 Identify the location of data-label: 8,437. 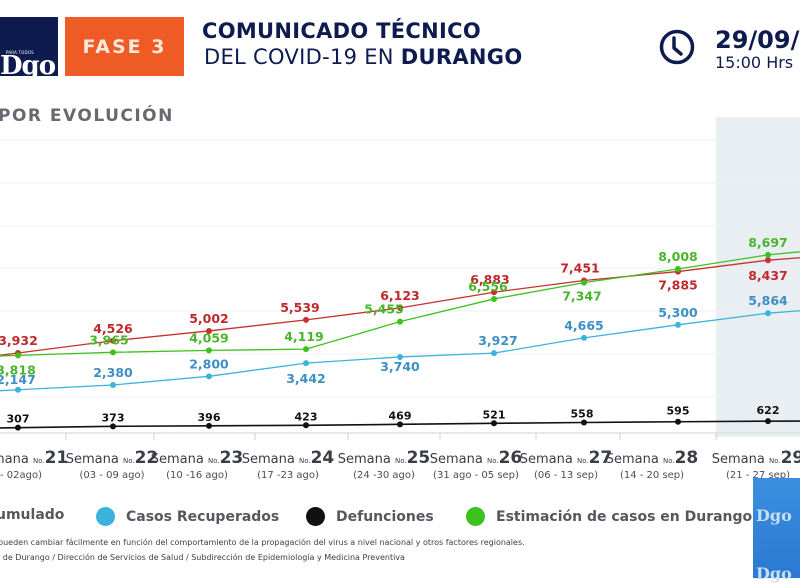
(768, 275).